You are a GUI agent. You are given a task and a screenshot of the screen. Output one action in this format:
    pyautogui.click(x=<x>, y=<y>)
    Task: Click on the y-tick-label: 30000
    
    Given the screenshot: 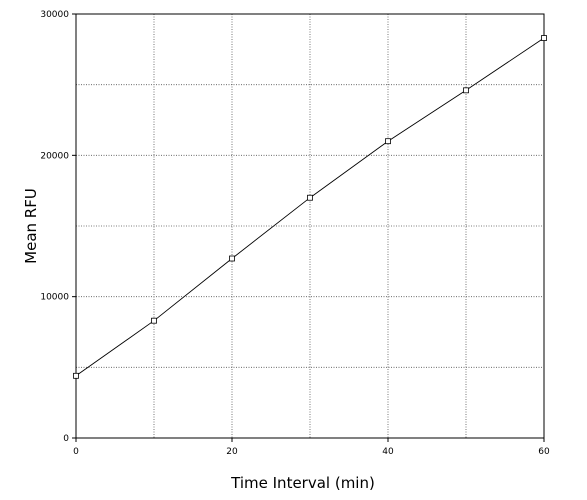 What is the action you would take?
    pyautogui.click(x=54, y=15)
    